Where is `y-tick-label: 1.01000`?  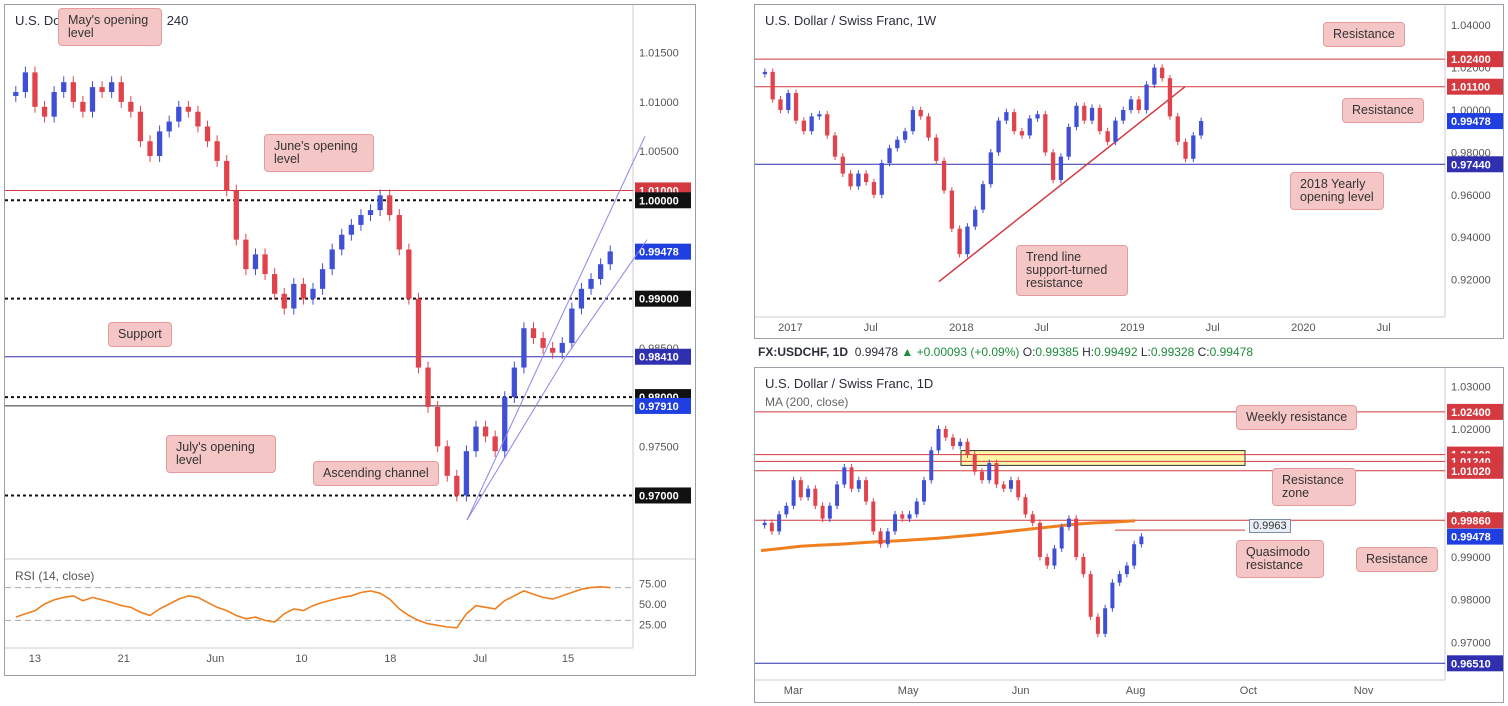 y-tick-label: 1.01000 is located at coordinates (659, 103).